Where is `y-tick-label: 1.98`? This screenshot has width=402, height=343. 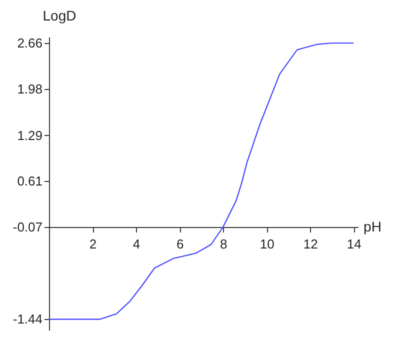
y-tick-label: 1.98 is located at coordinates (29, 88).